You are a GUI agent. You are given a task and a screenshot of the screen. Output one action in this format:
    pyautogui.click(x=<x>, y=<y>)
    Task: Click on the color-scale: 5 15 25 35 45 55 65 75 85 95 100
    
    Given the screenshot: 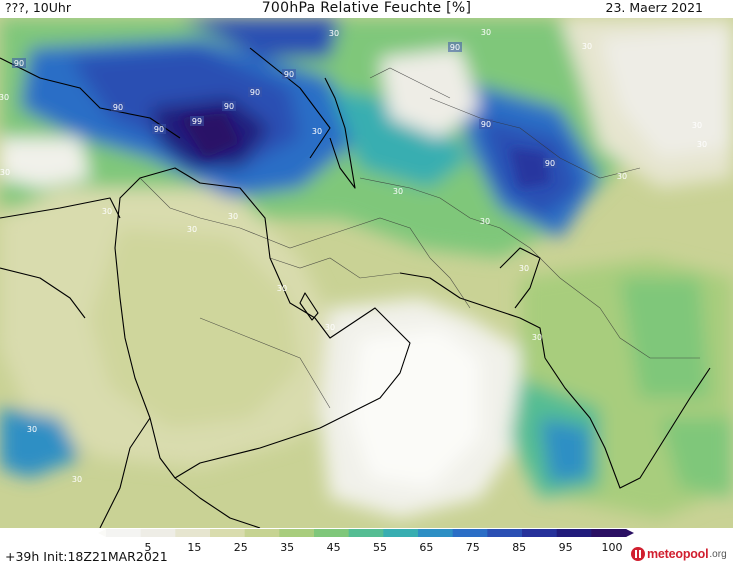 What is the action you would take?
    pyautogui.click(x=366, y=546)
    